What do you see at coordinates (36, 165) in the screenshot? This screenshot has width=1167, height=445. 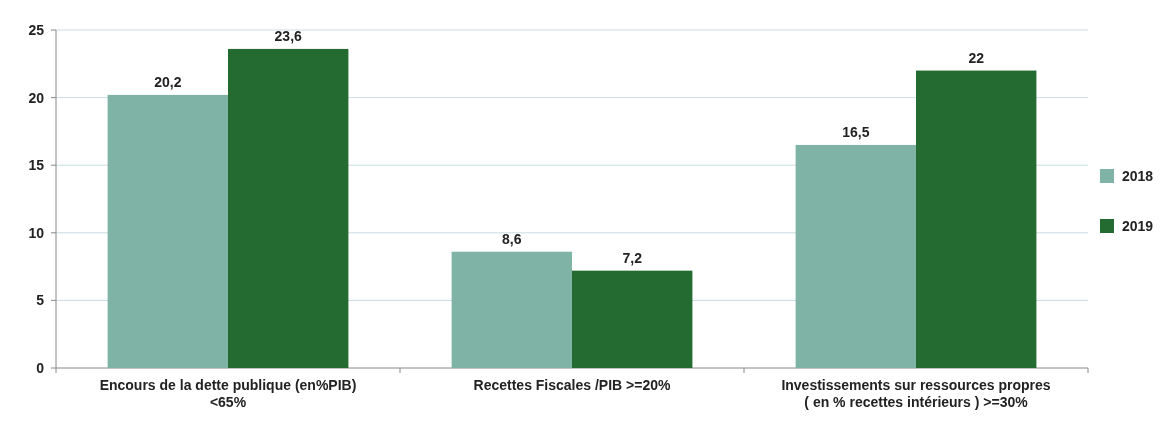 I see `y-tick-label: 15` at bounding box center [36, 165].